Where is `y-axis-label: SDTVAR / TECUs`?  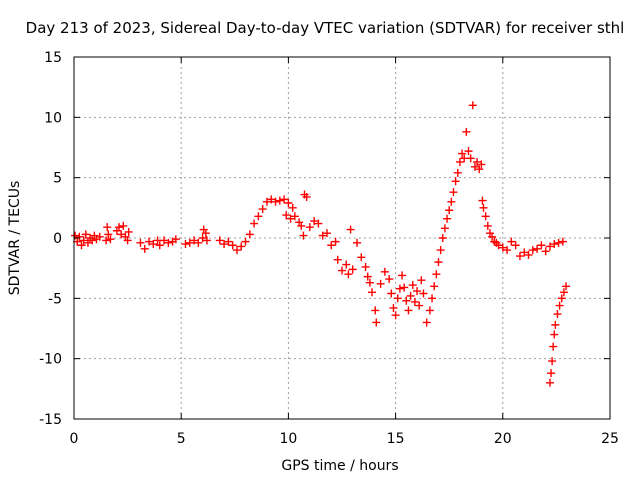
y-axis-label: SDTVAR / TECUs is located at coordinates (15, 238).